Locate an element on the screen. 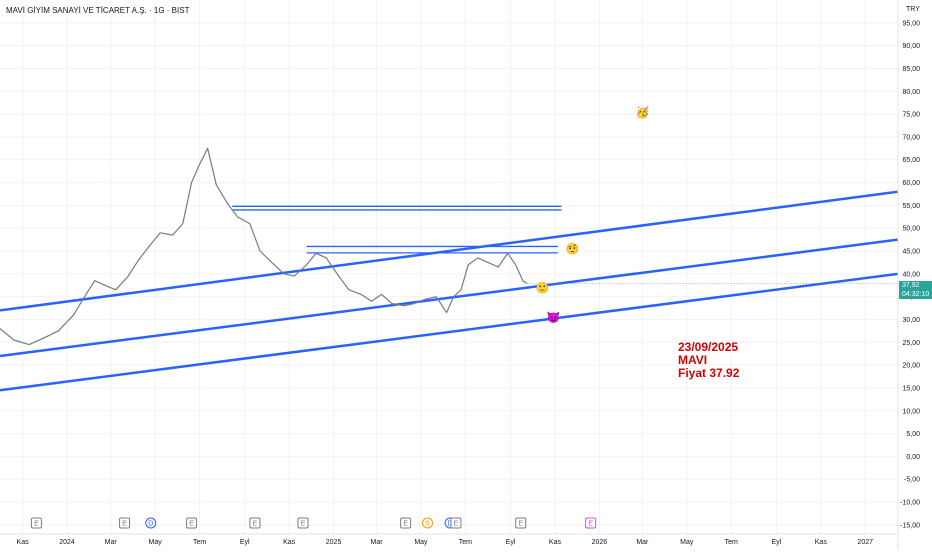 The height and width of the screenshot is (555, 932). y-tick-label: 80,00 is located at coordinates (911, 92).